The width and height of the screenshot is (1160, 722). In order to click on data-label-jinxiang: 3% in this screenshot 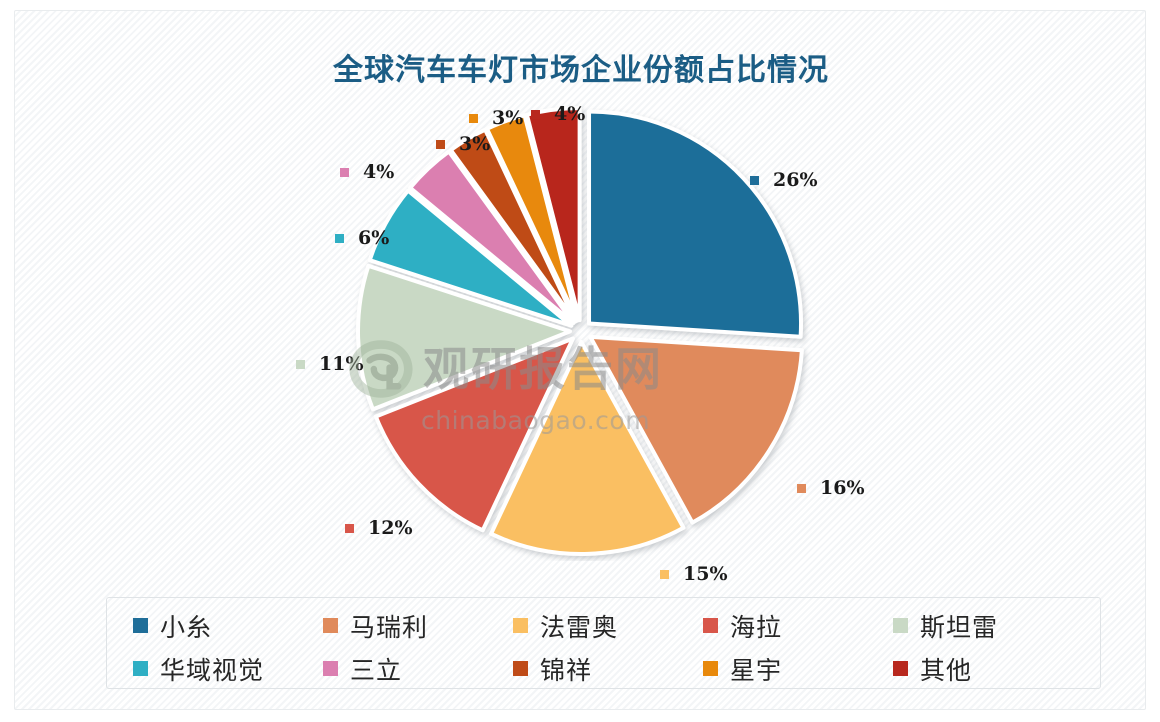, I will do `click(463, 144)`.